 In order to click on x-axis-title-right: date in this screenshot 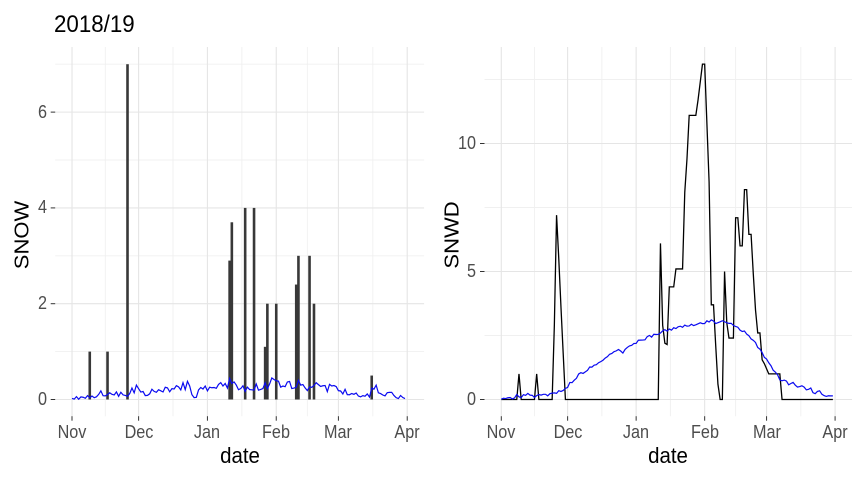, I will do `click(668, 455)`.